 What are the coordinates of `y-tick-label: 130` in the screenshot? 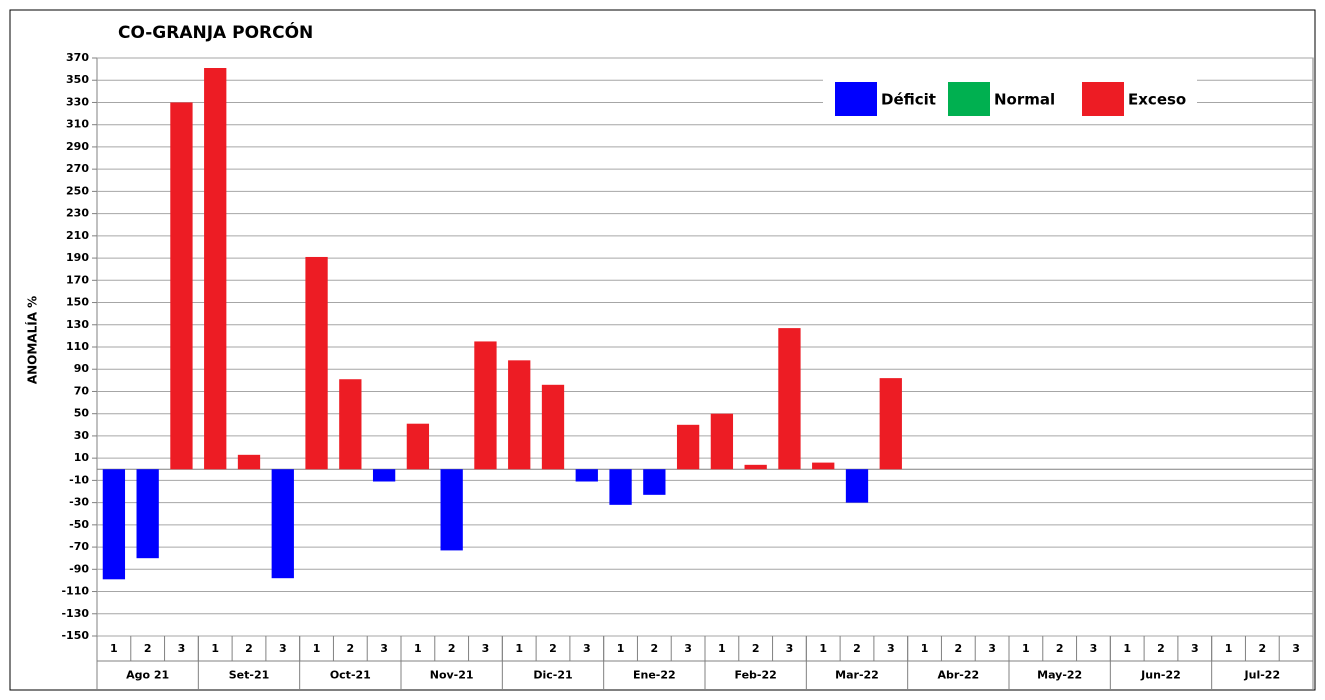 It's located at (77, 324).